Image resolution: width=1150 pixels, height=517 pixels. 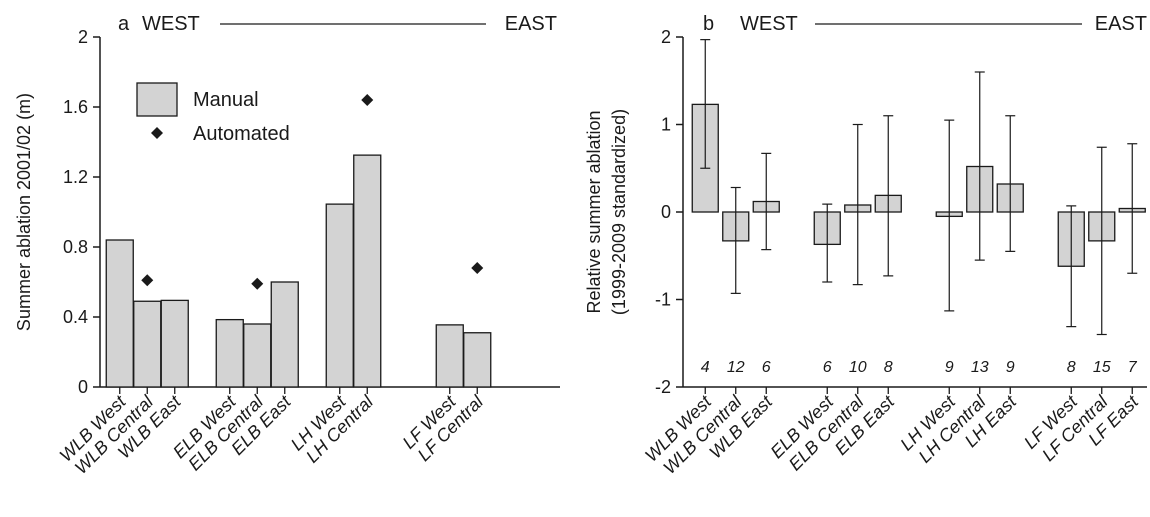 I want to click on bar-manual-lf-west, so click(x=449, y=356).